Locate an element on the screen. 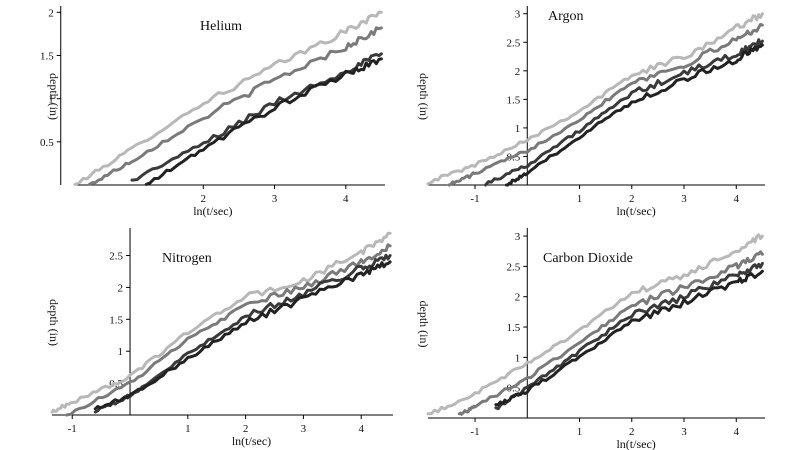 The image size is (800, 450). y-tick-label: 0.5 is located at coordinates (47, 143).